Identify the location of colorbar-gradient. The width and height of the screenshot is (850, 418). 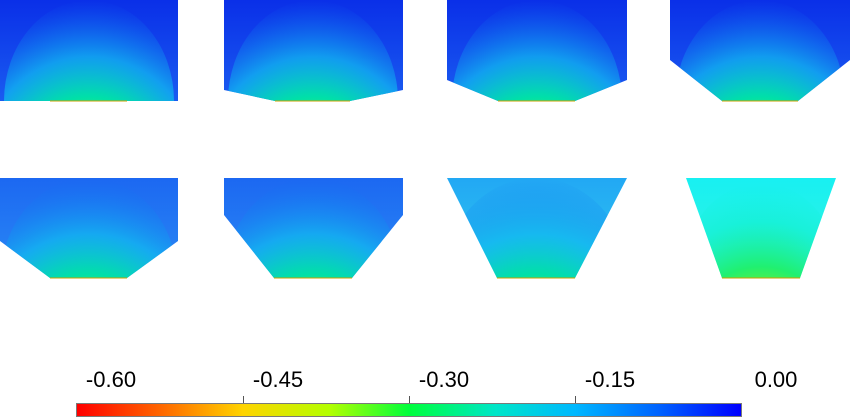
(409, 410).